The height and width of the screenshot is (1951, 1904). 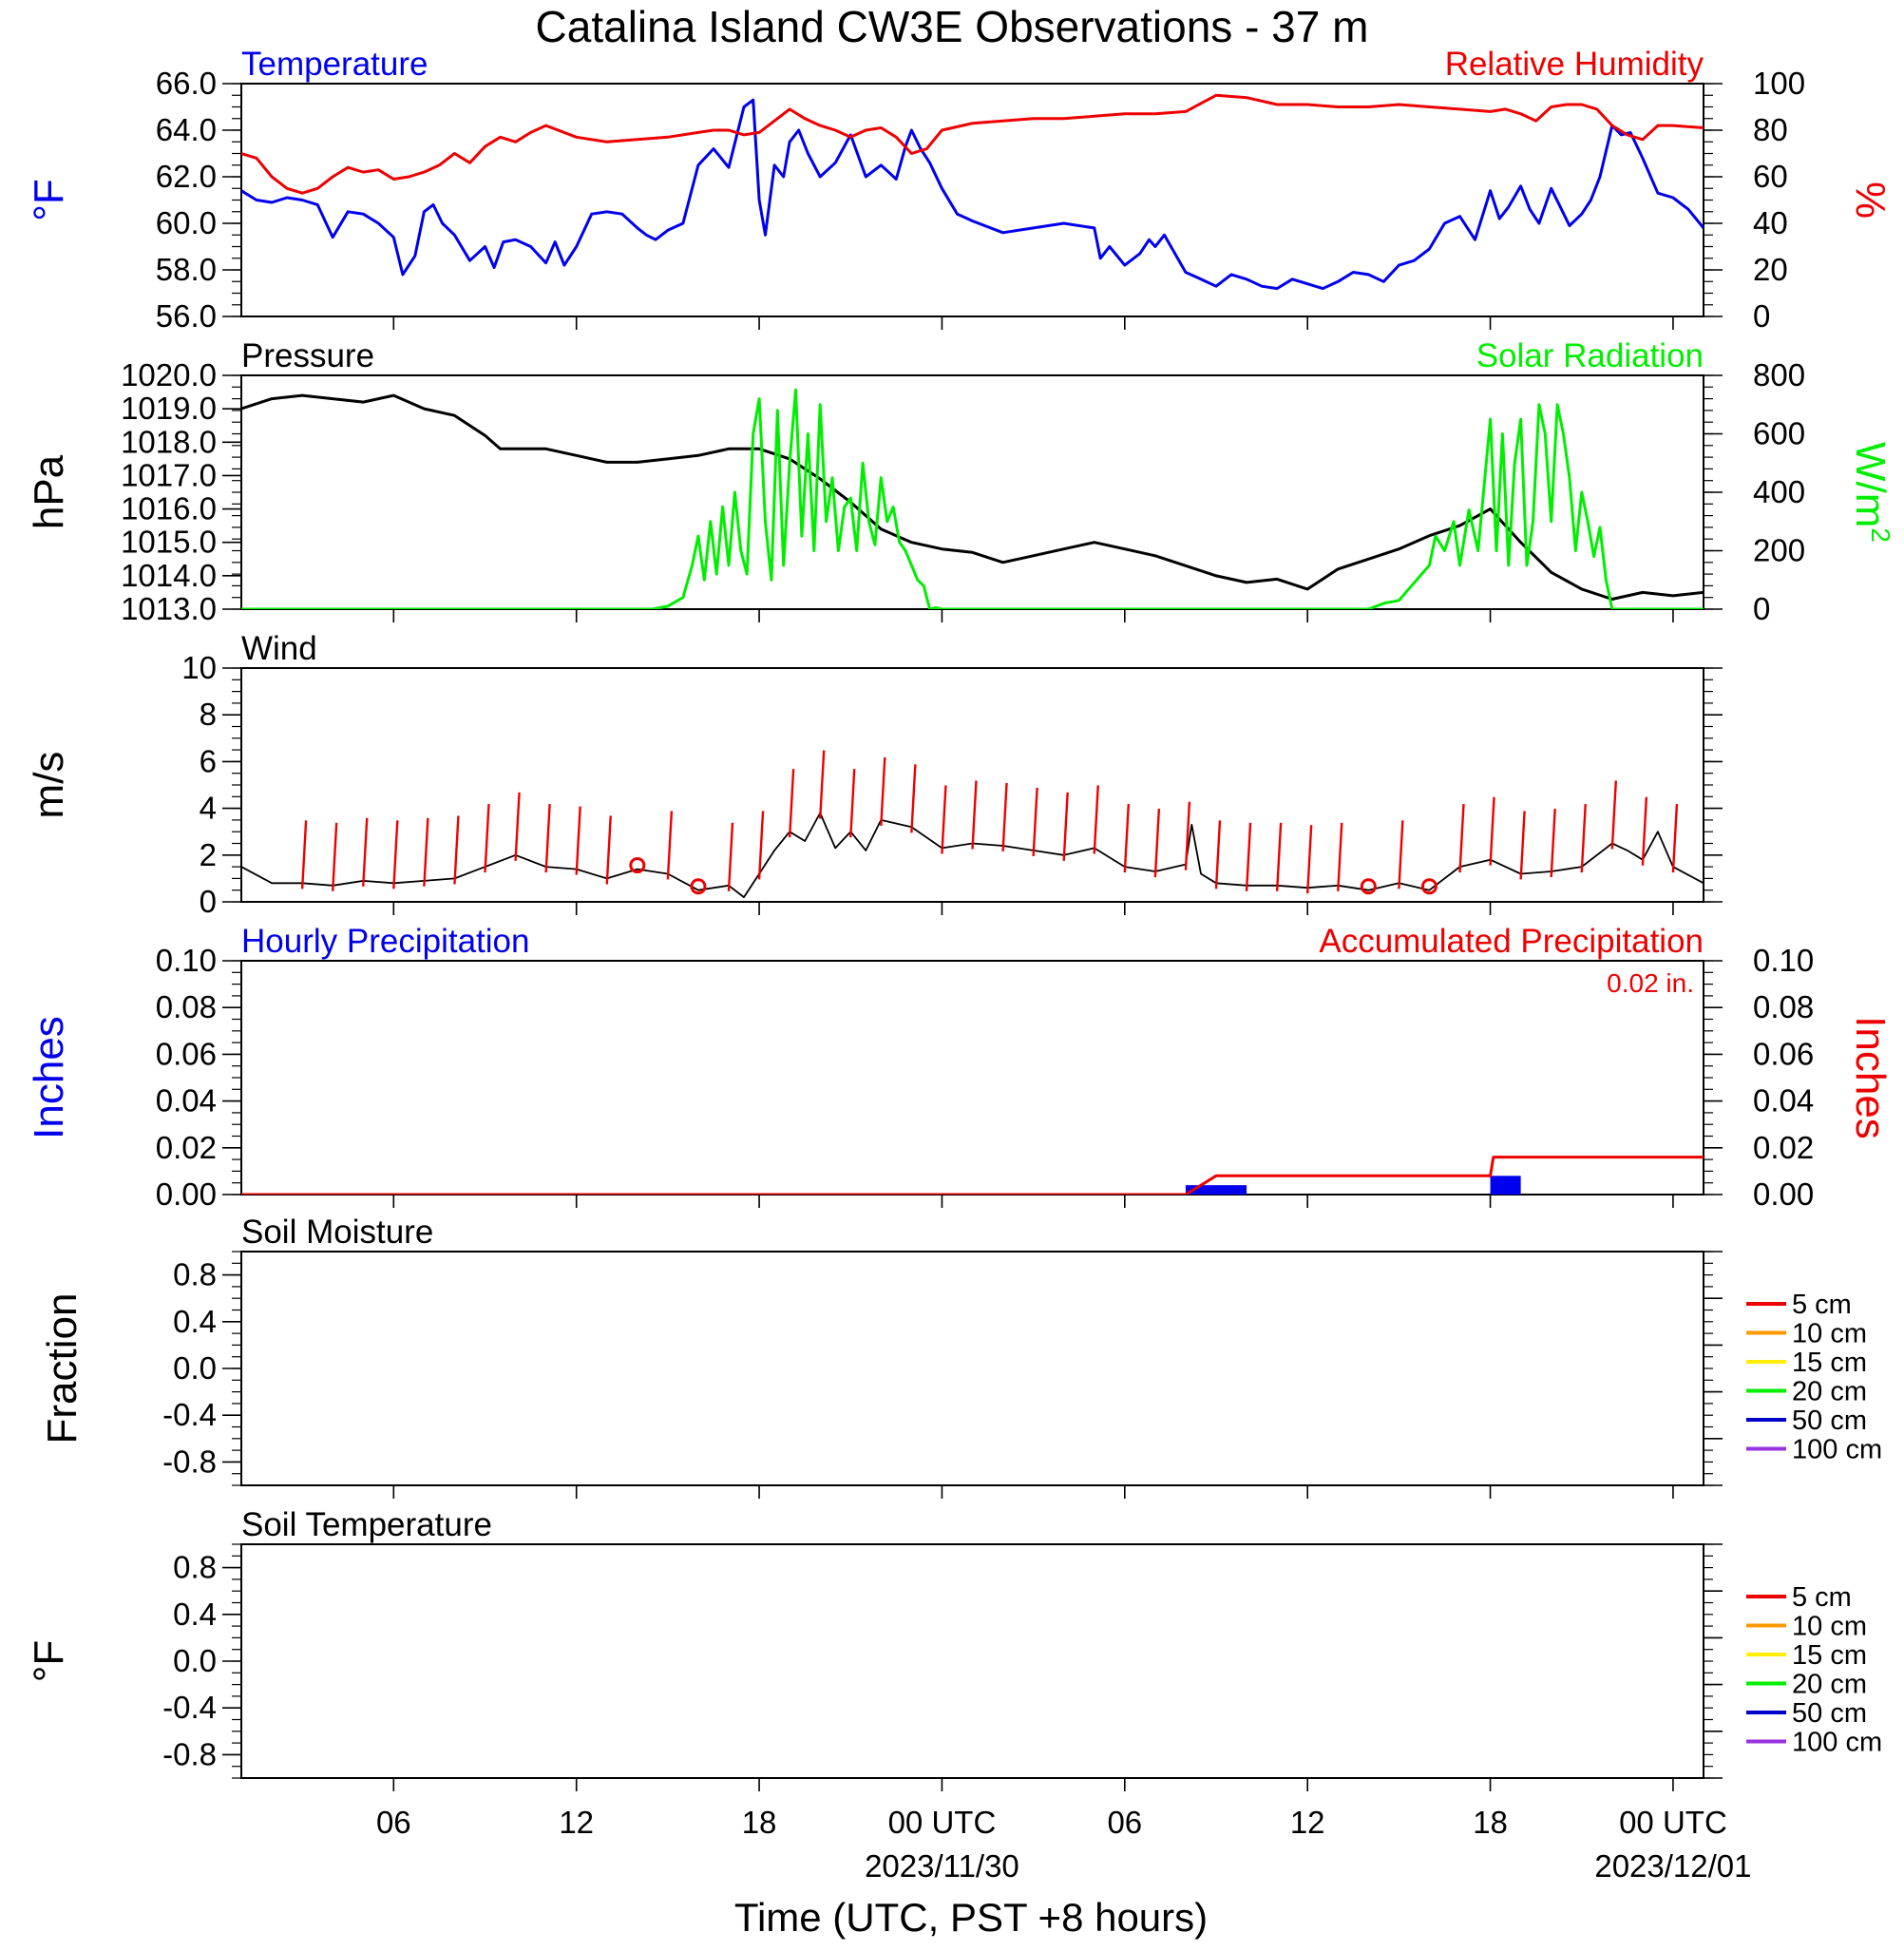 What do you see at coordinates (49, 492) in the screenshot?
I see `left-axis-label: hPa` at bounding box center [49, 492].